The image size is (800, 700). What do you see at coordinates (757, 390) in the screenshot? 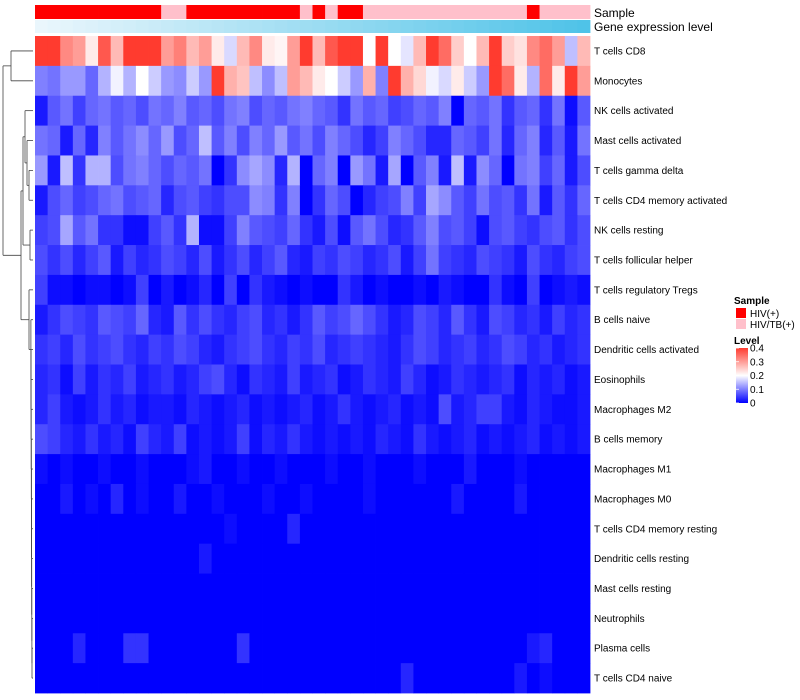
I see `level-tick-label: 0.1` at bounding box center [757, 390].